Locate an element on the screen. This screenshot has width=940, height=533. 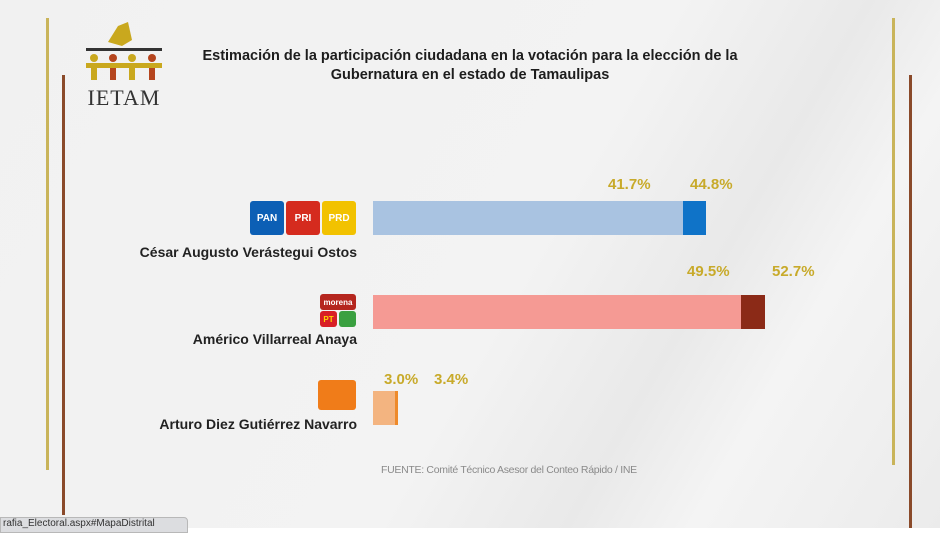
status-bar-url: rafia_Electoral.aspx#MapaDistrital is located at coordinates (94, 525).